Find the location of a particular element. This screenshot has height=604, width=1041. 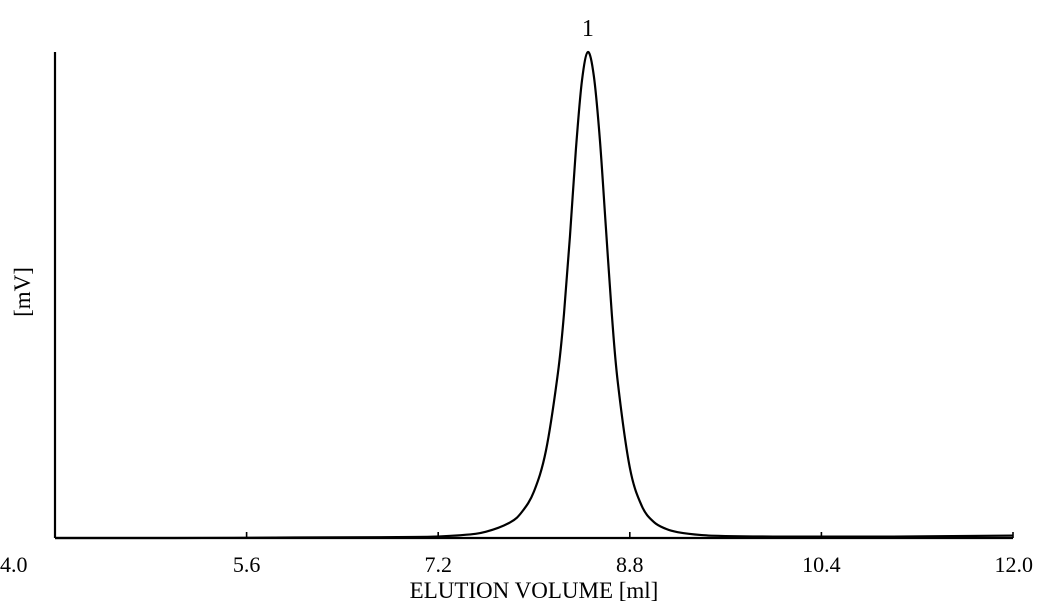

peak-label-0: 1 is located at coordinates (588, 29).